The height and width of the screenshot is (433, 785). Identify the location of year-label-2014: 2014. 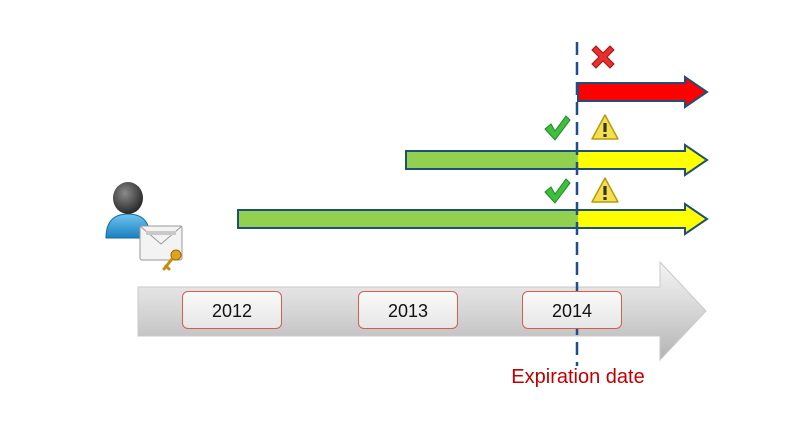
(572, 310).